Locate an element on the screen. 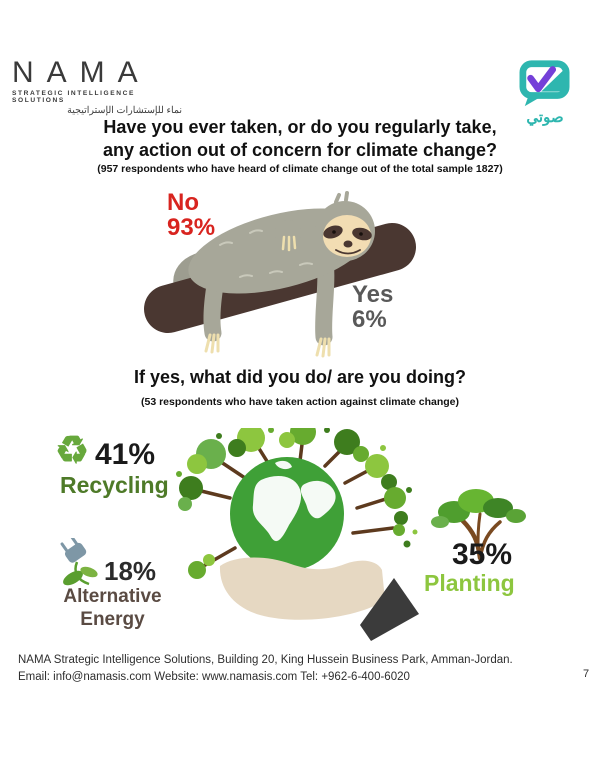 The image size is (600, 757). eco-plug-icon is located at coordinates (79, 562).